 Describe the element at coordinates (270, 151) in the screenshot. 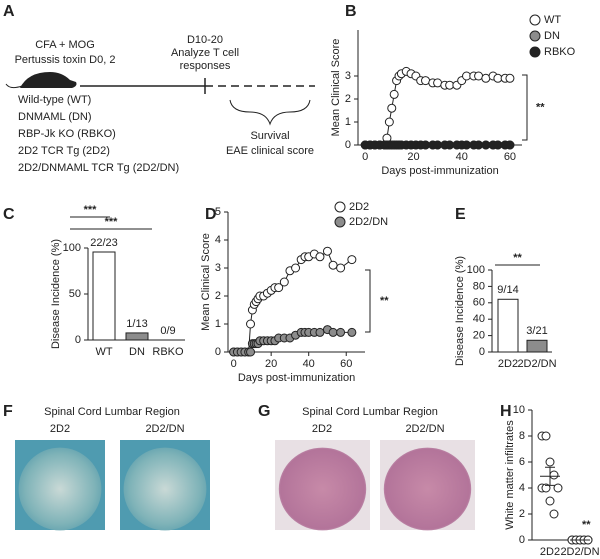

I see `schematic-text: EAE clinical score` at that location.